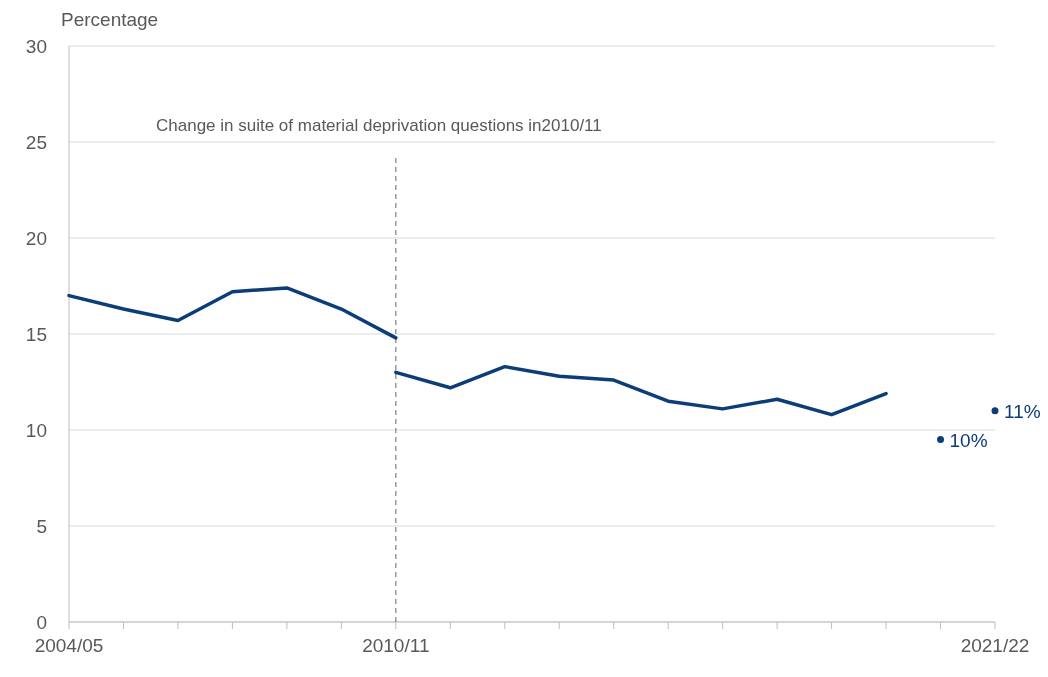 This screenshot has height=677, width=1048. I want to click on data-label: 10%, so click(968, 440).